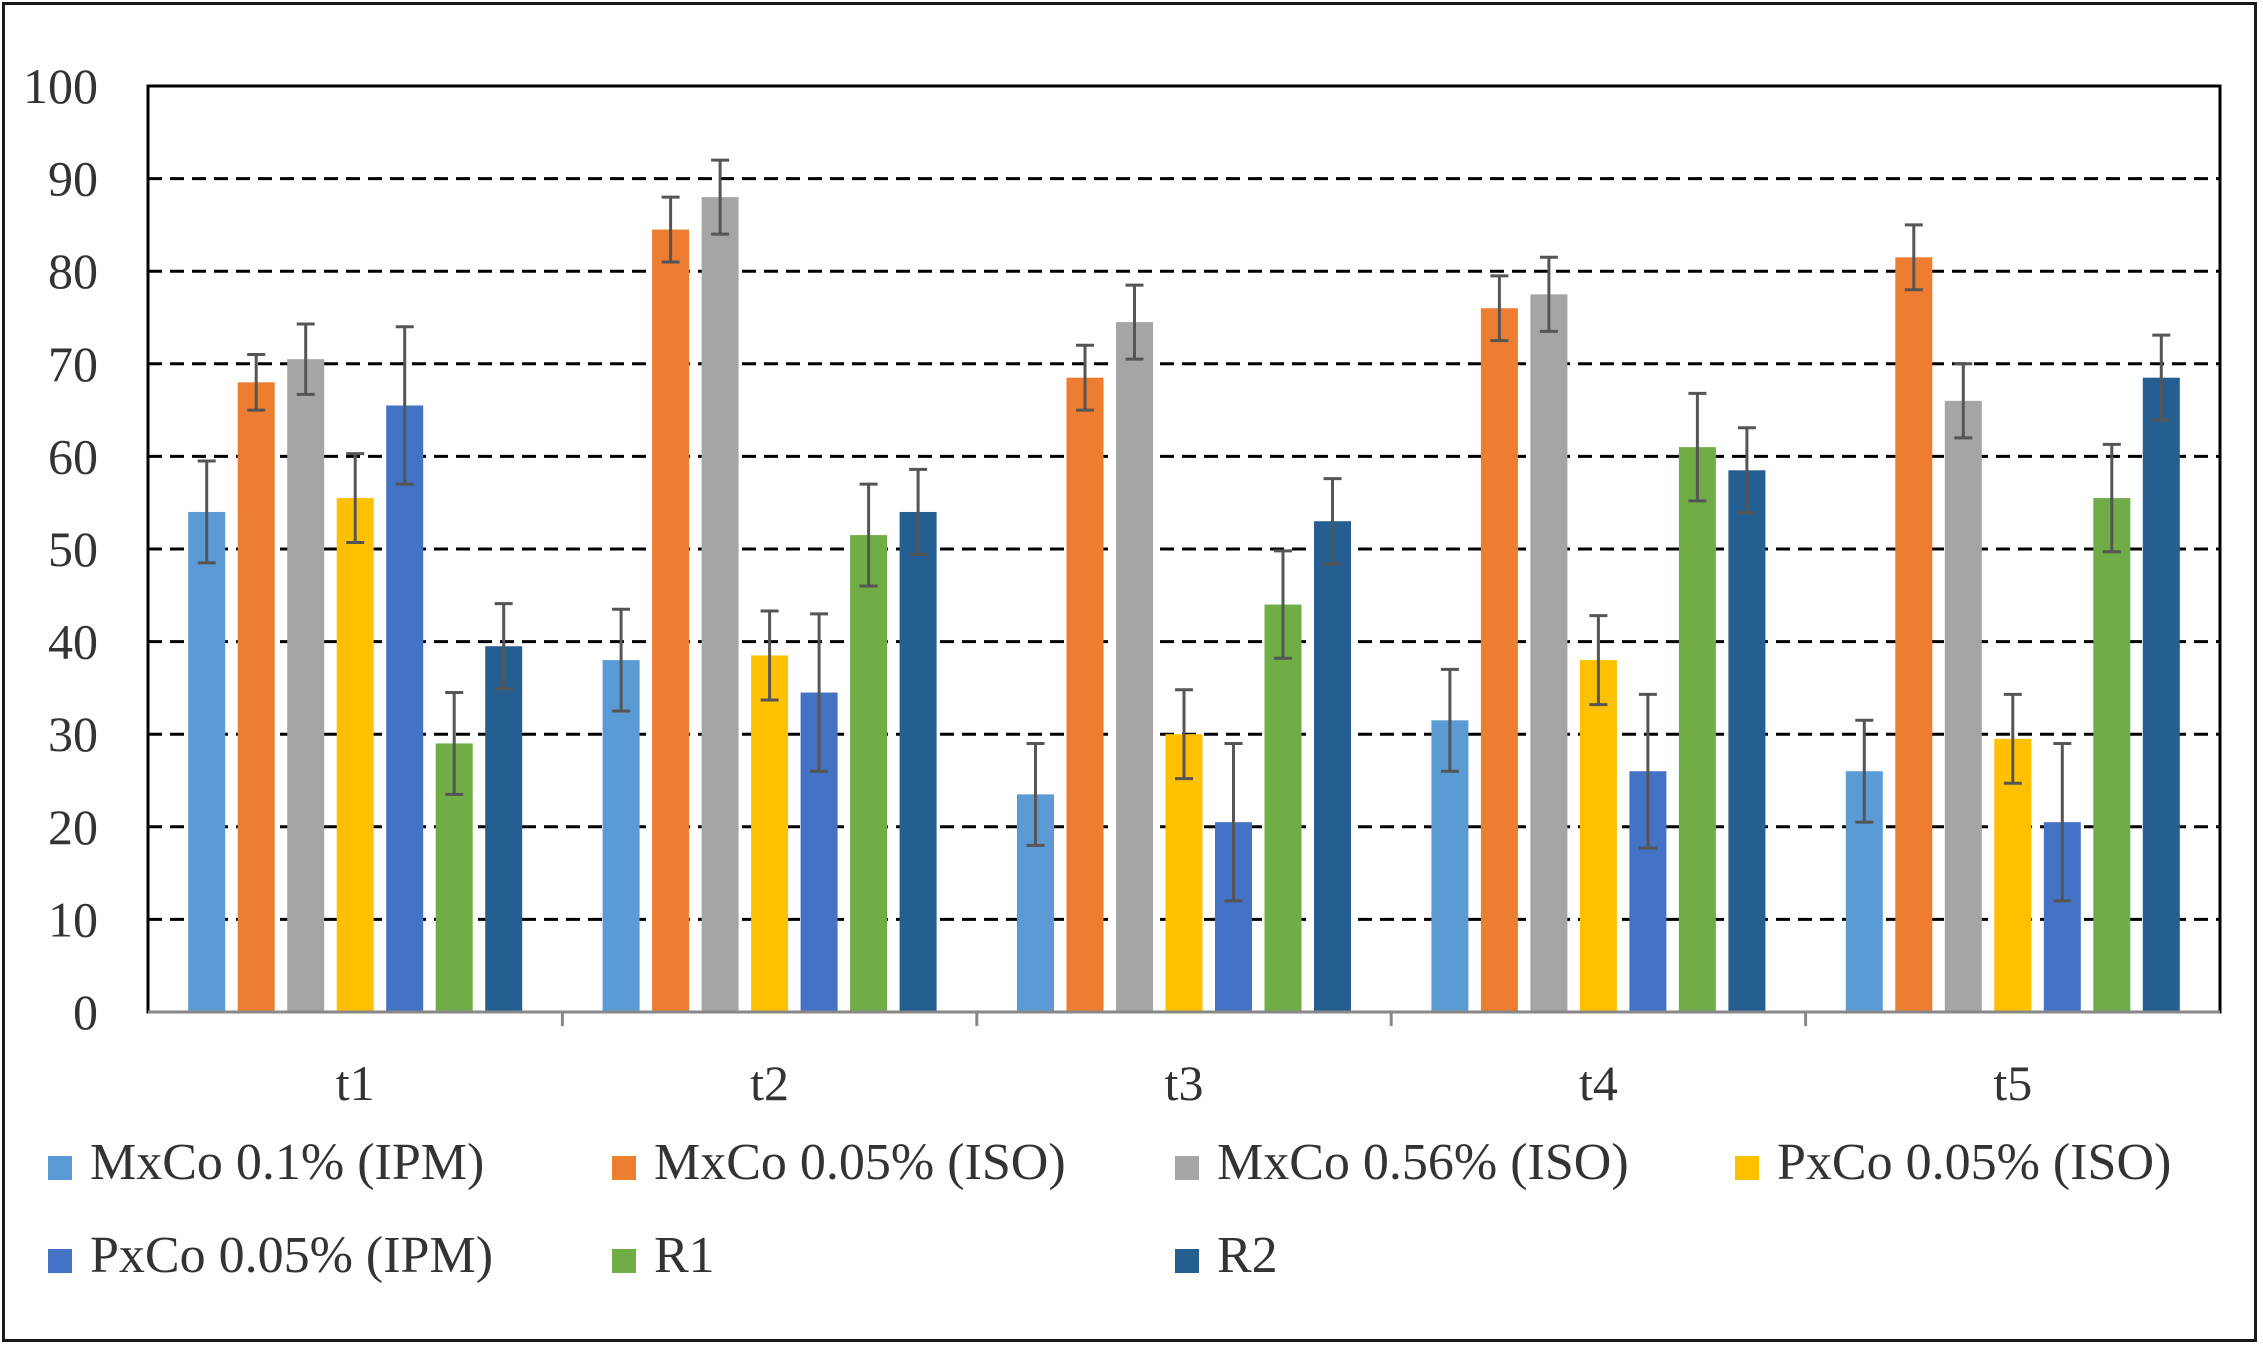 This screenshot has width=2263, height=1348. I want to click on x-tick-label: t2, so click(769, 1083).